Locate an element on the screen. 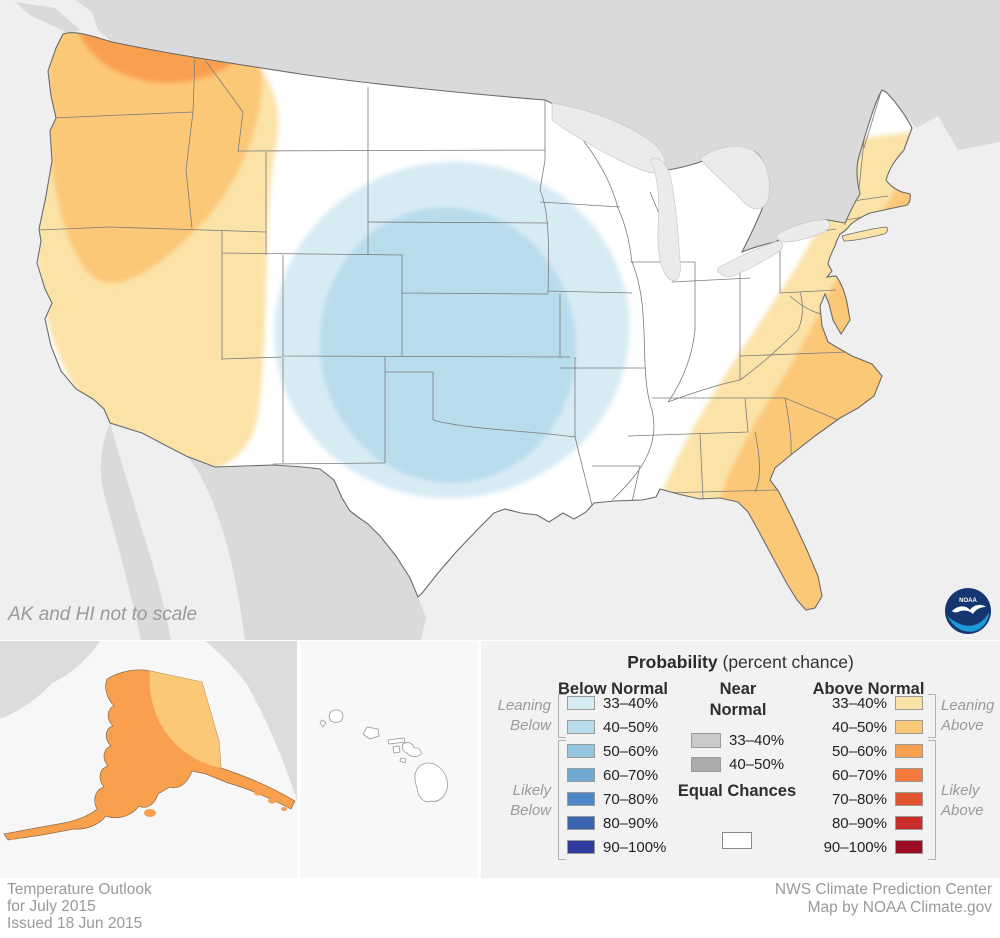 Image resolution: width=1000 pixels, height=938 pixels. island-lanai is located at coordinates (396, 749).